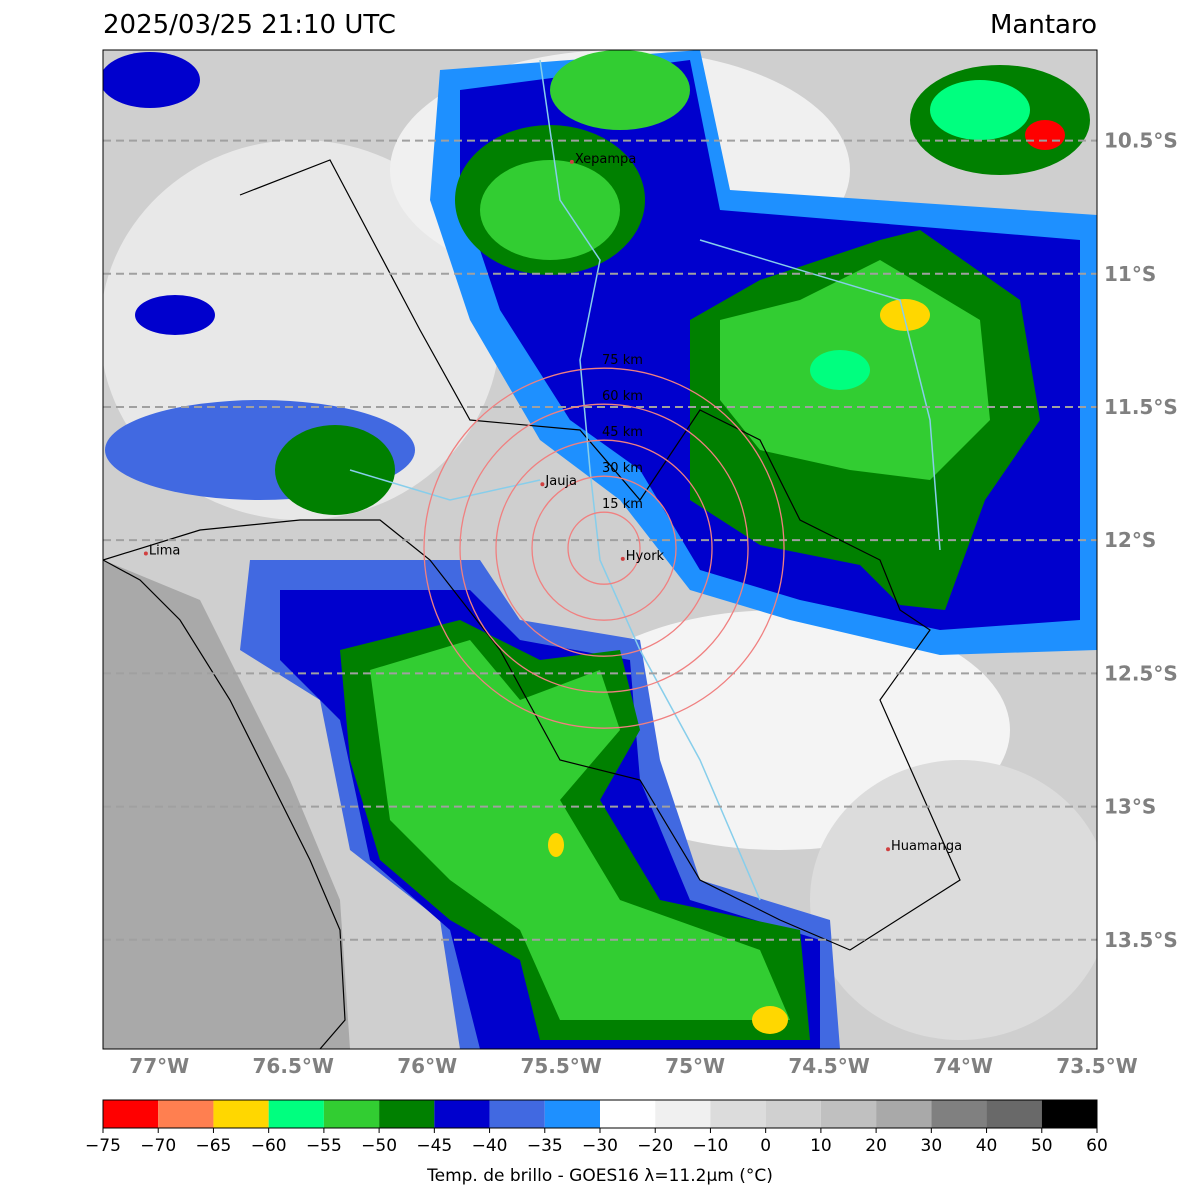  I want to click on colorbar-tick-label: −35, so click(545, 1146).